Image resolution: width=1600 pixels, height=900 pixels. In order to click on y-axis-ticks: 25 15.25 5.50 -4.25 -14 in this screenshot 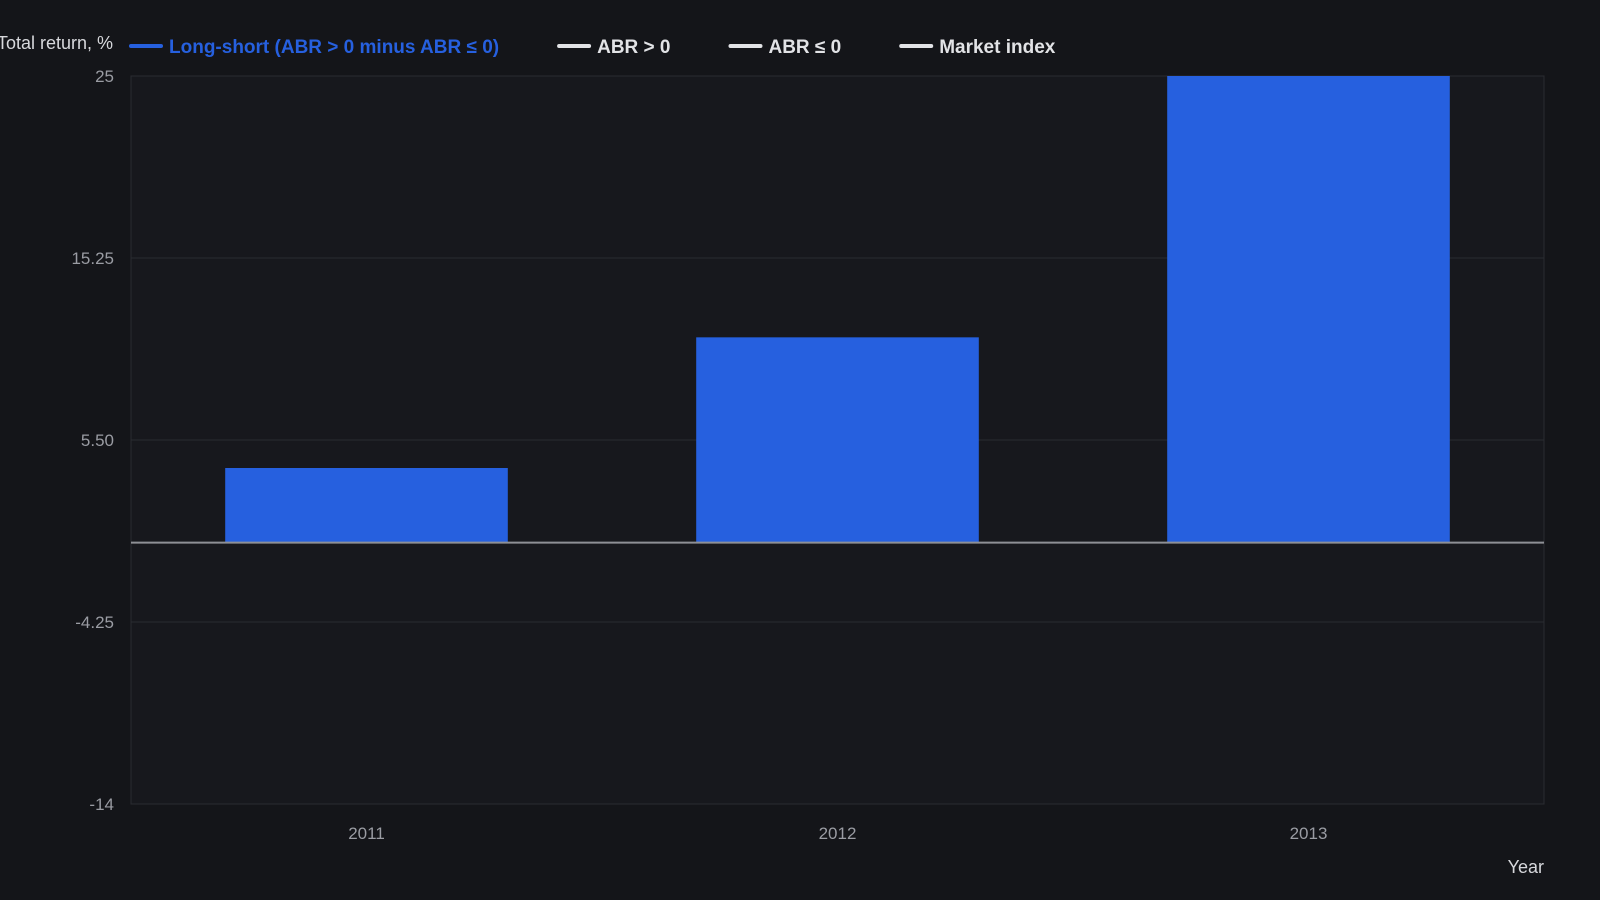, I will do `click(92, 440)`.